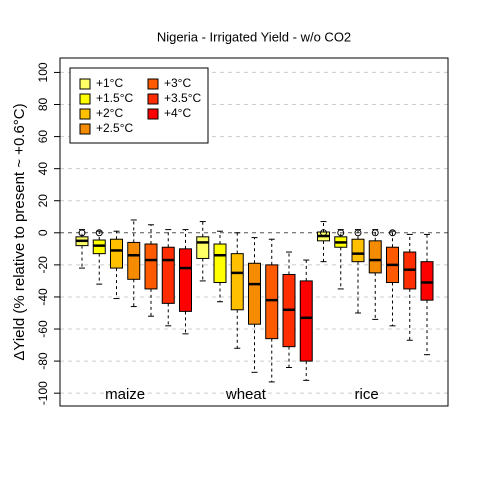  I want to click on y-tick-label: -60, so click(43, 329).